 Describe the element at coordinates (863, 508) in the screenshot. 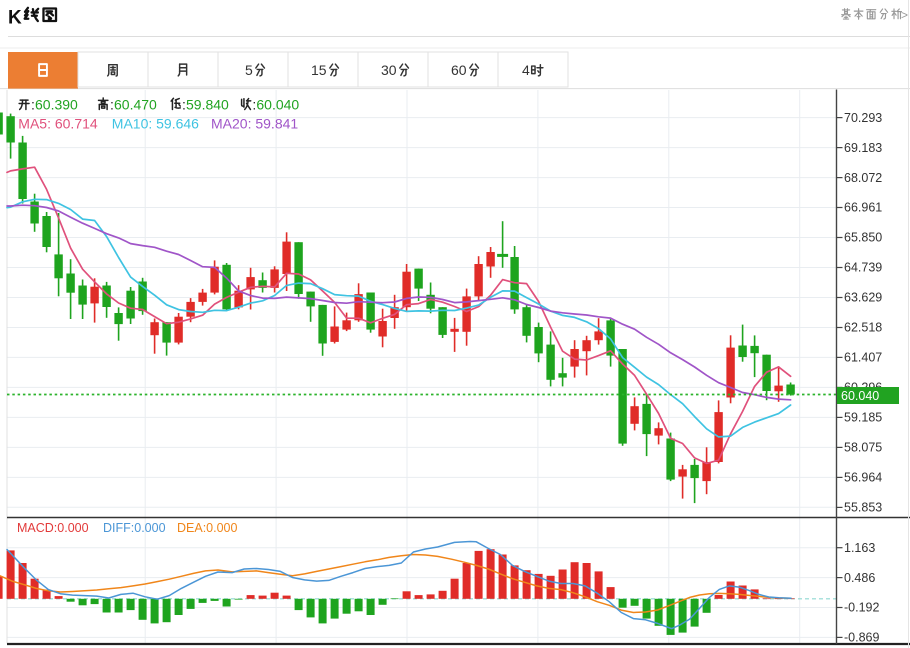

I see `svg-text: 55.853` at that location.